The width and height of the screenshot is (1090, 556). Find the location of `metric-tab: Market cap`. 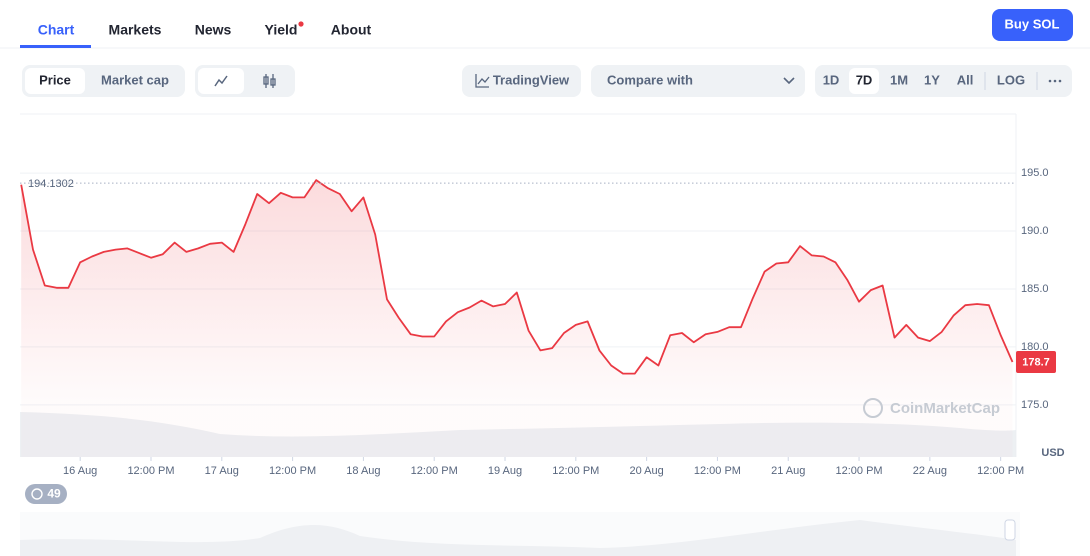

metric-tab: Market cap is located at coordinates (135, 79).